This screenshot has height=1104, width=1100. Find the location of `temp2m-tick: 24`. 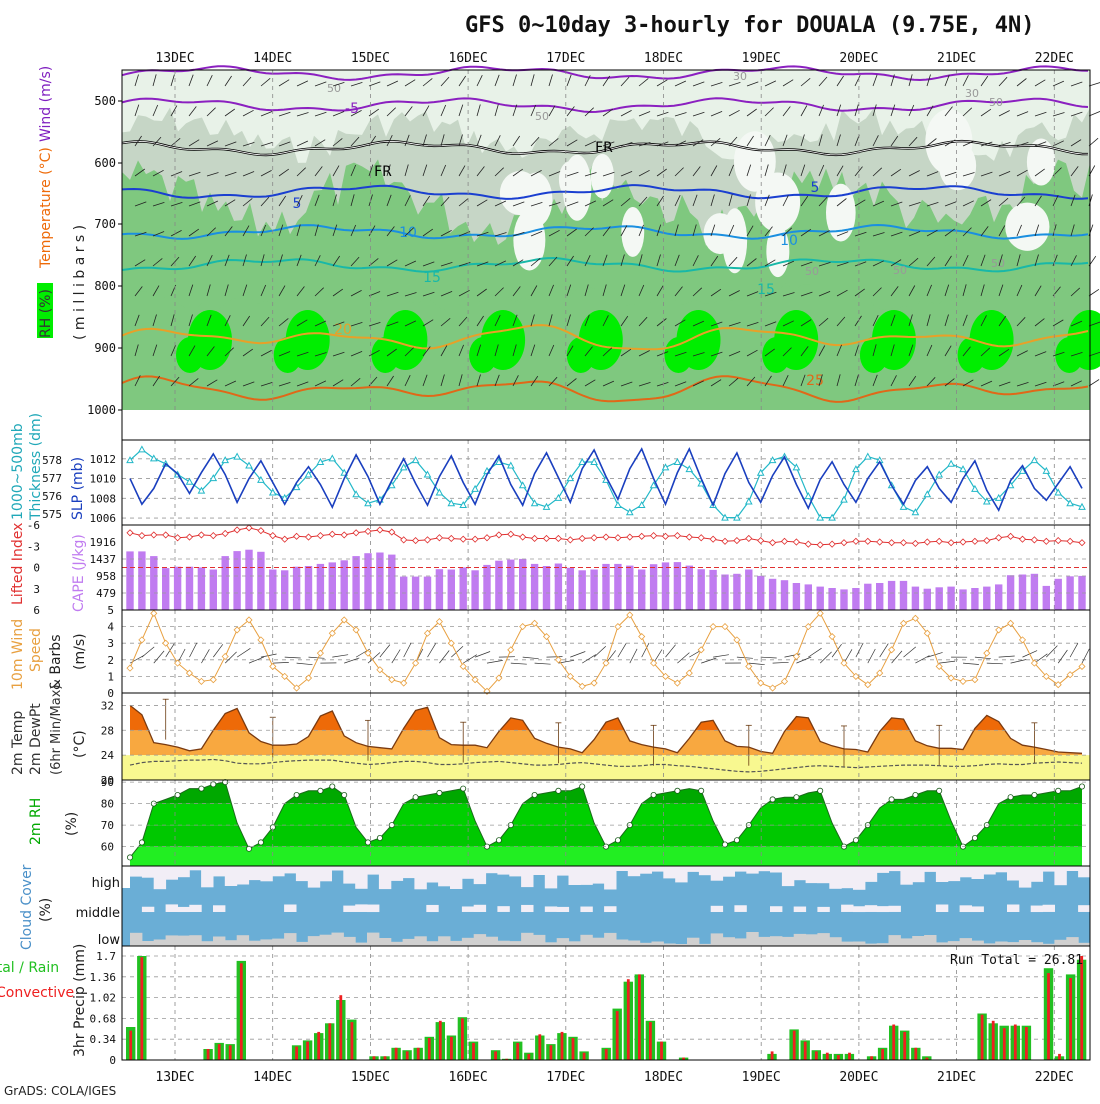

temp2m-tick: 24 is located at coordinates (108, 755).